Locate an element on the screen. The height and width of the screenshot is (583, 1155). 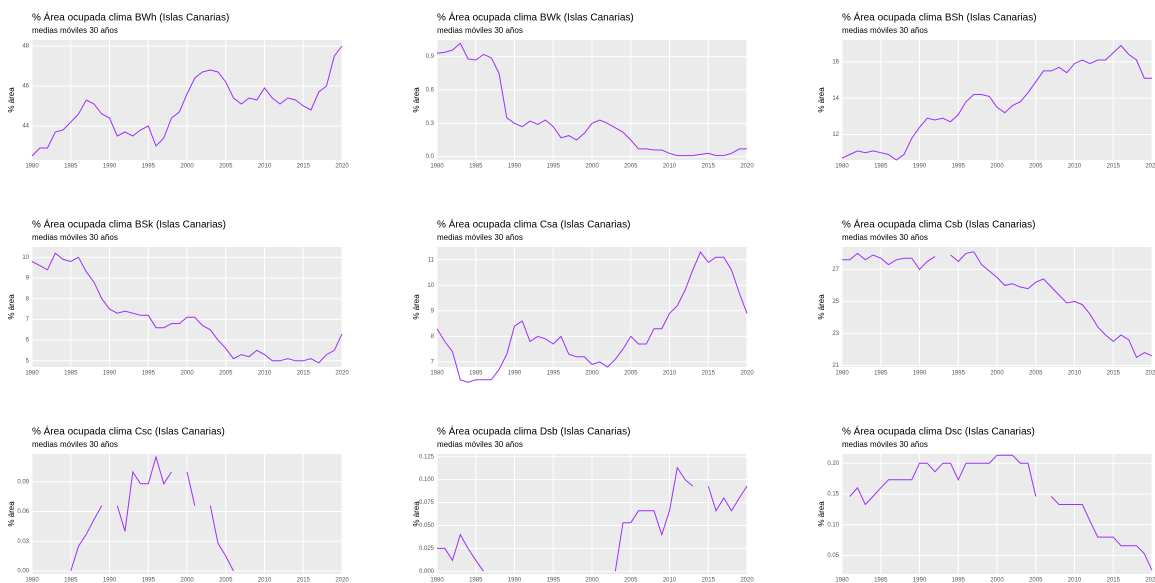
y-tick-label: 27 is located at coordinates (835, 270).